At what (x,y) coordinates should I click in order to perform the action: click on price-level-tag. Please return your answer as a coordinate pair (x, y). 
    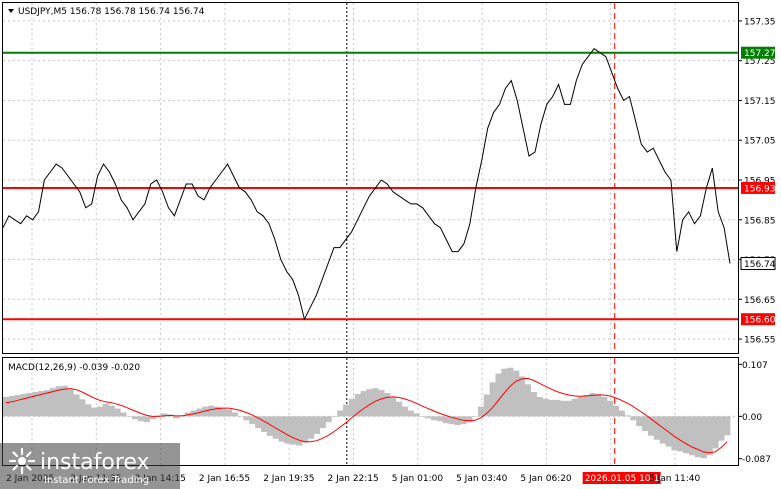
    Looking at the image, I should click on (758, 52).